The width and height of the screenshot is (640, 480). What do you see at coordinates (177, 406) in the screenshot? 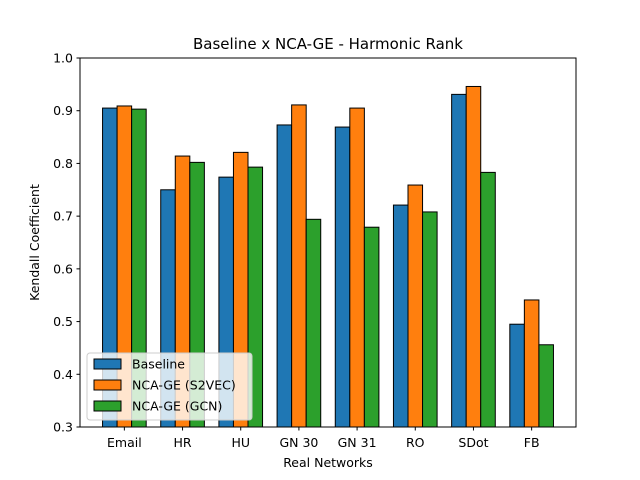
I see `legend-label: NCA-GE (GCN)` at bounding box center [177, 406].